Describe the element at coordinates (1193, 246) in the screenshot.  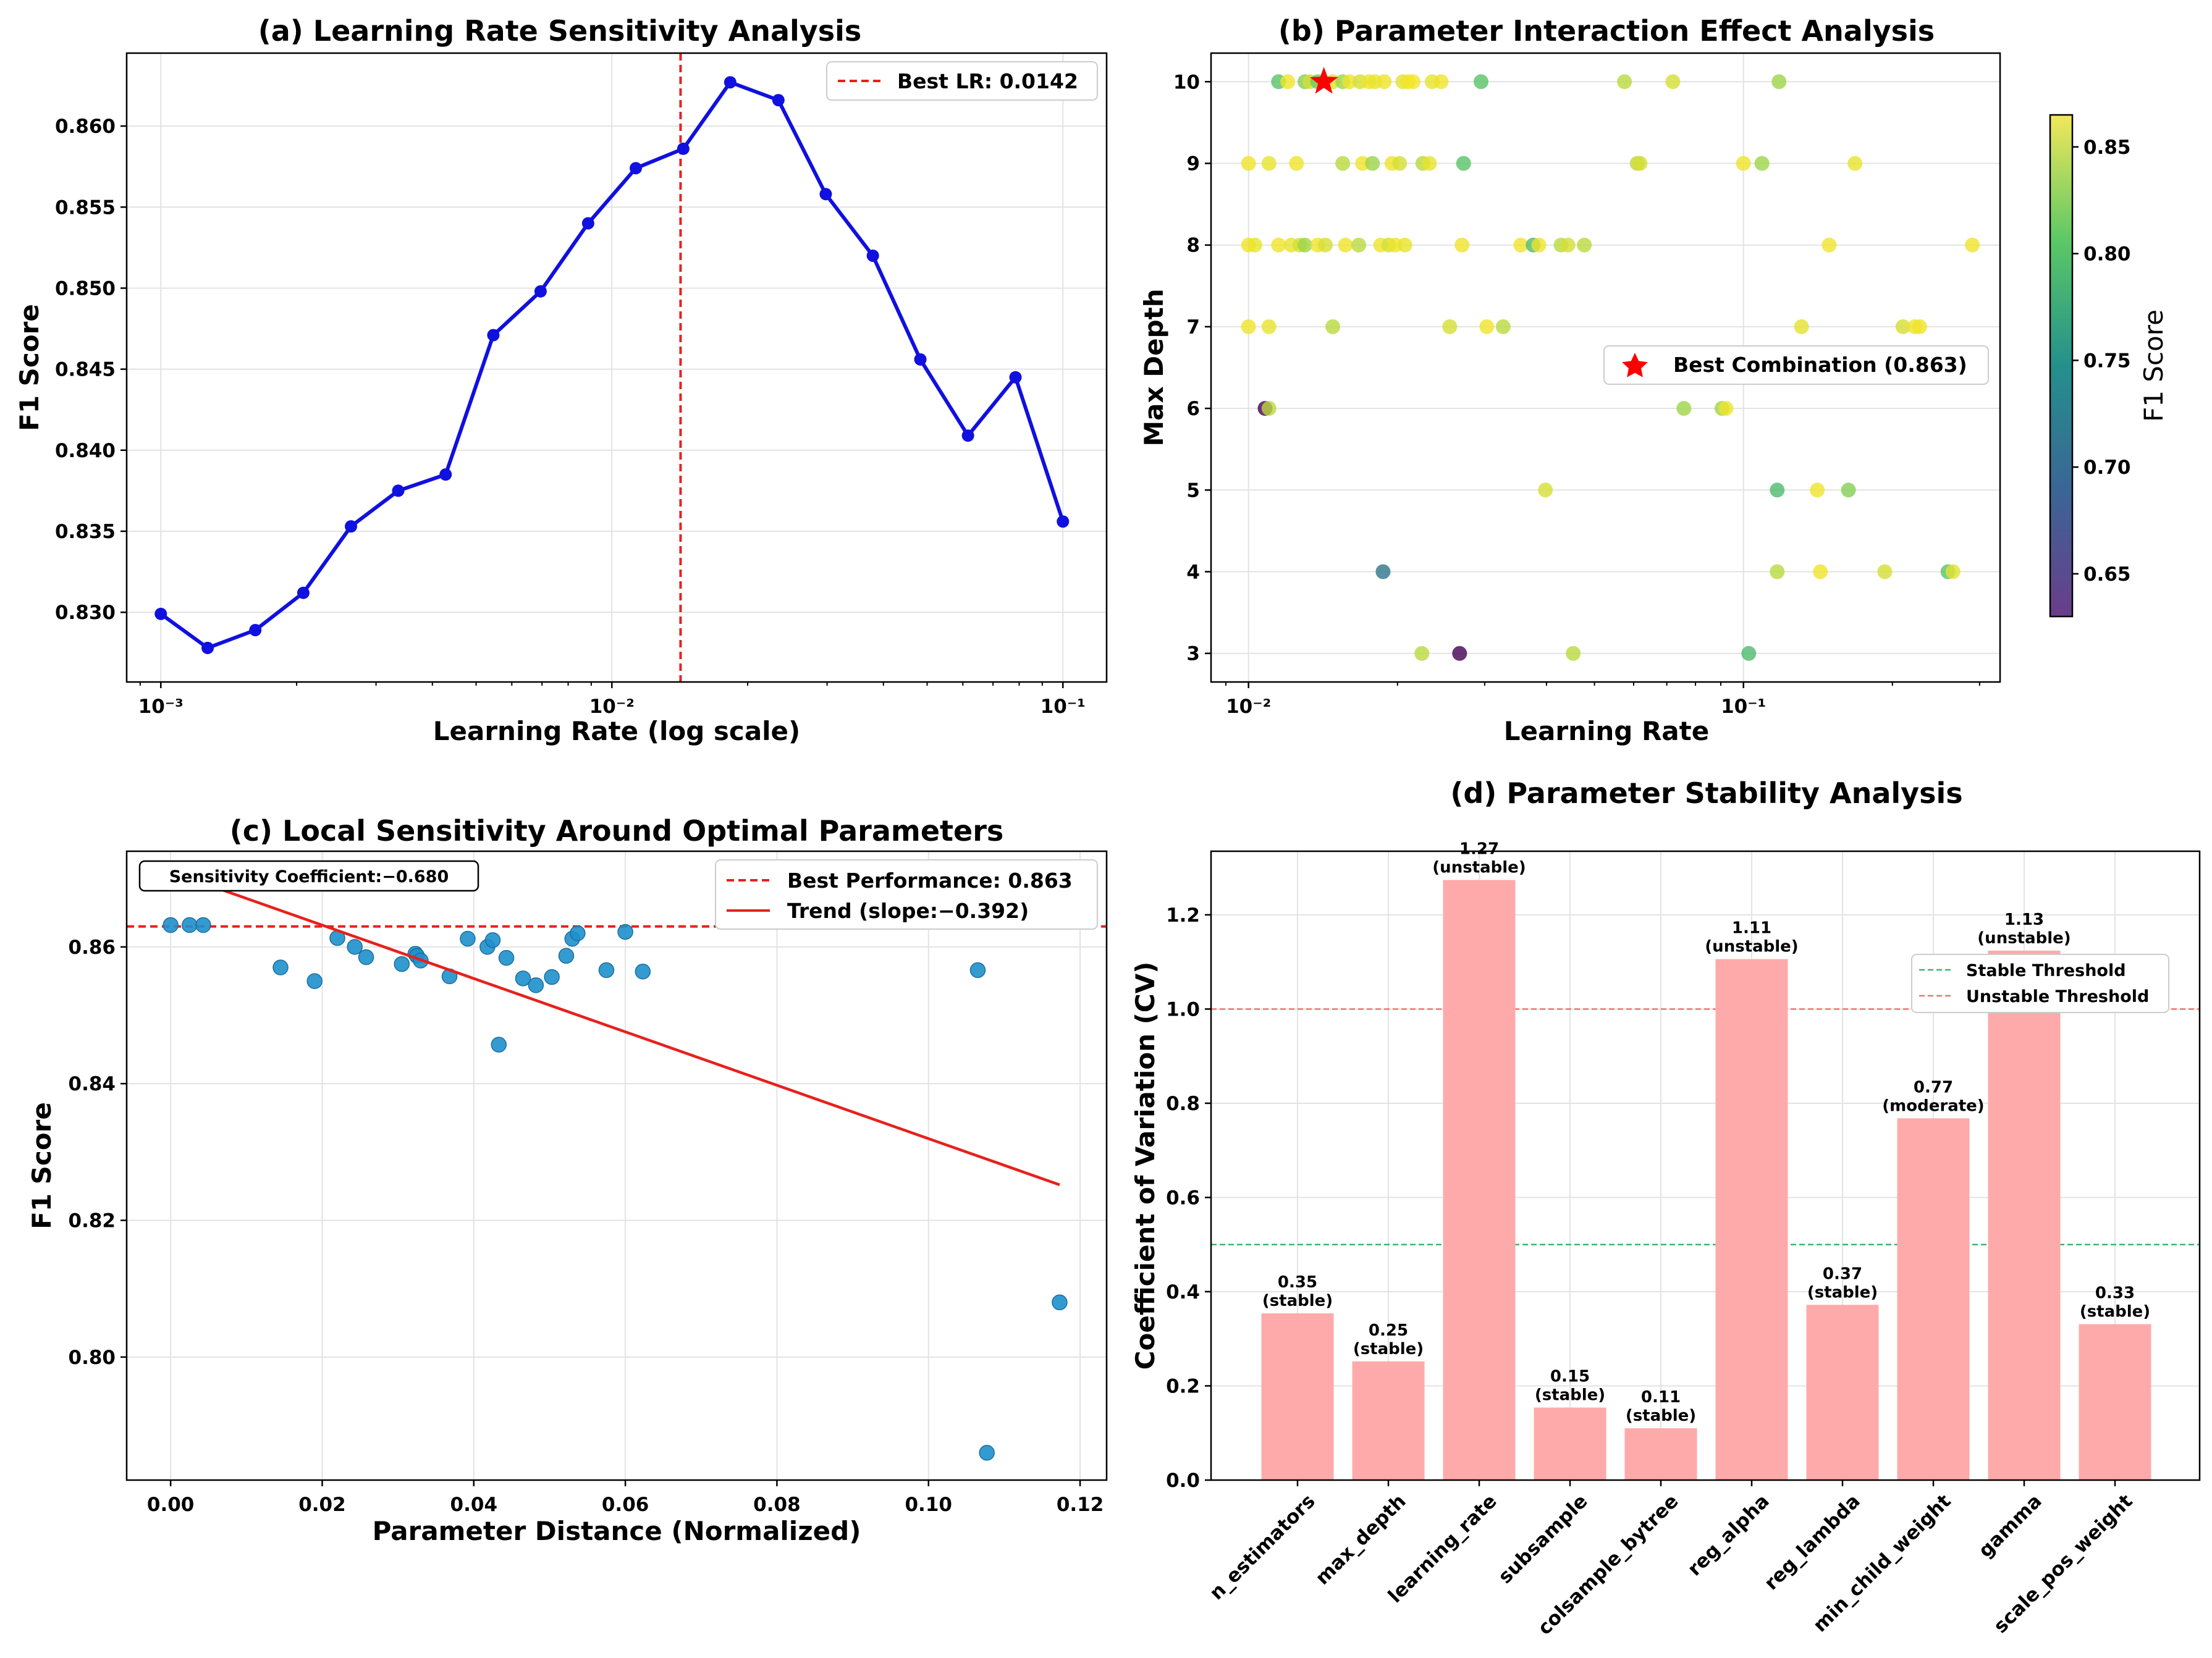
I see `b-ytick-label: 8` at that location.